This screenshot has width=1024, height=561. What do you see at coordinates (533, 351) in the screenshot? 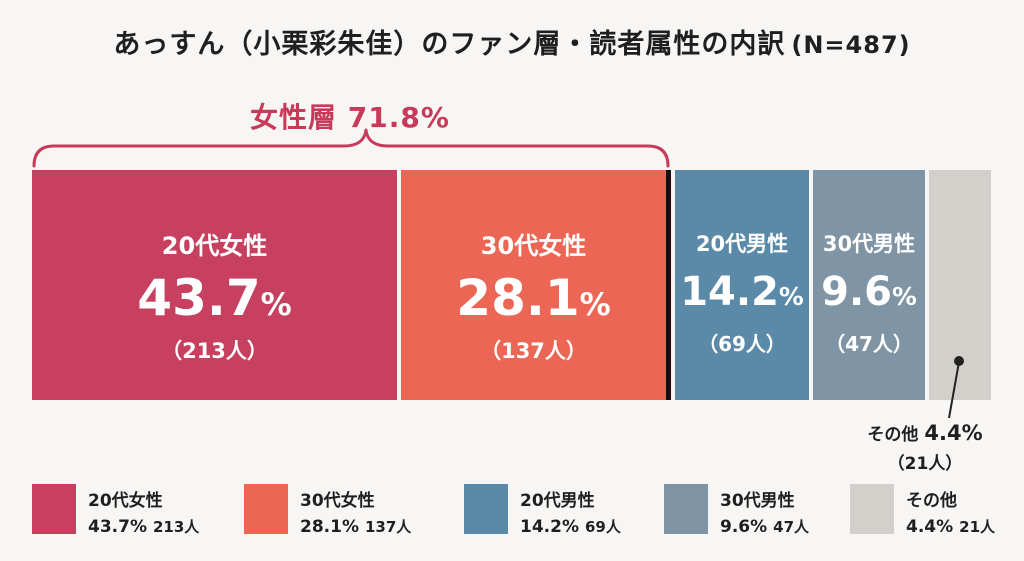
I see `segment-count: （137人）` at bounding box center [533, 351].